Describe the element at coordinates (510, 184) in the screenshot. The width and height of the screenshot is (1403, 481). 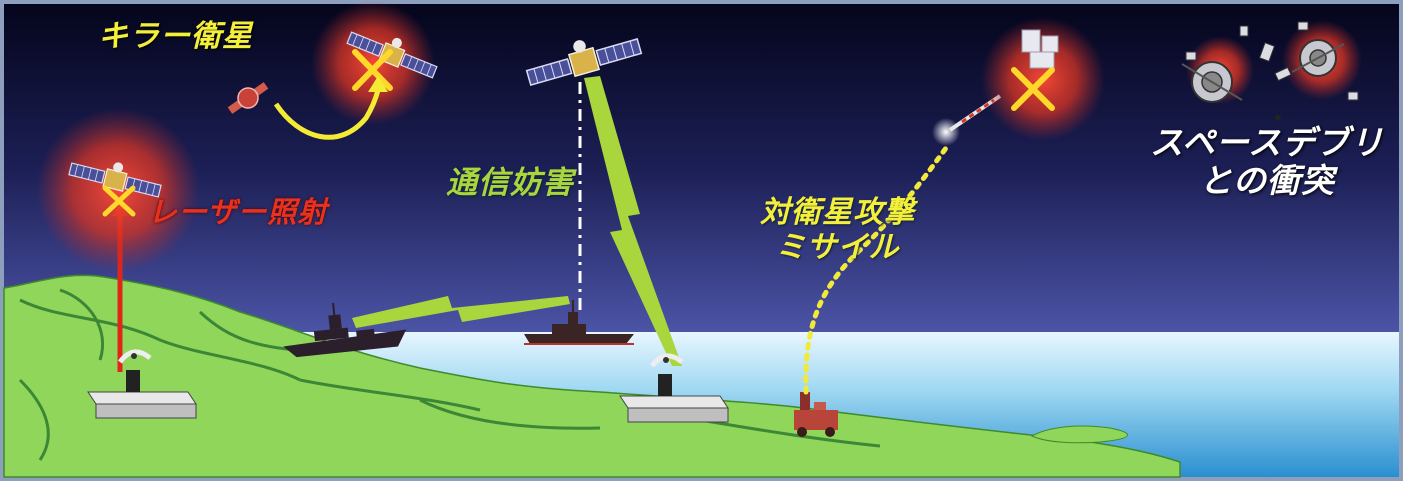
I see `communication-jamming-label: 通信妨害` at that location.